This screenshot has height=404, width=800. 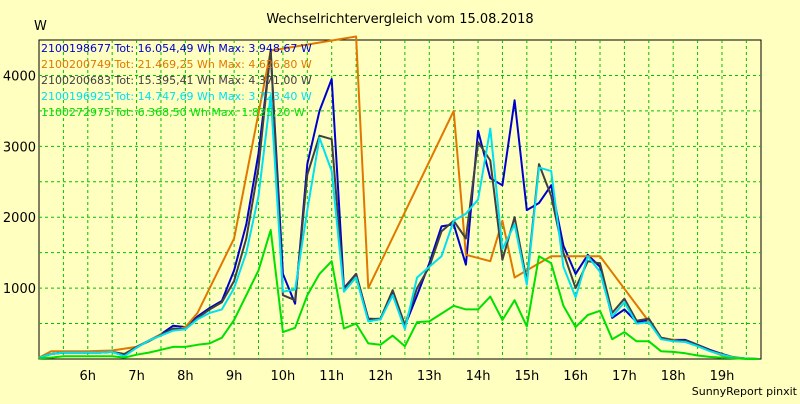 What do you see at coordinates (19, 218) in the screenshot?
I see `y-tick-label: 2000` at bounding box center [19, 218].